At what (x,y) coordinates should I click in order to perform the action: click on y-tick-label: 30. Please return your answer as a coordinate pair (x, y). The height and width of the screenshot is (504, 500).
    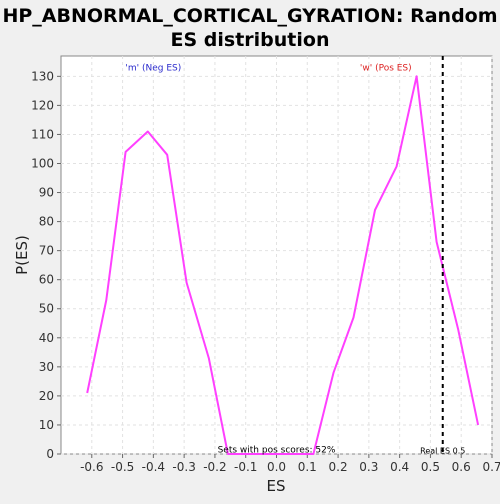
    Looking at the image, I should click on (46, 367).